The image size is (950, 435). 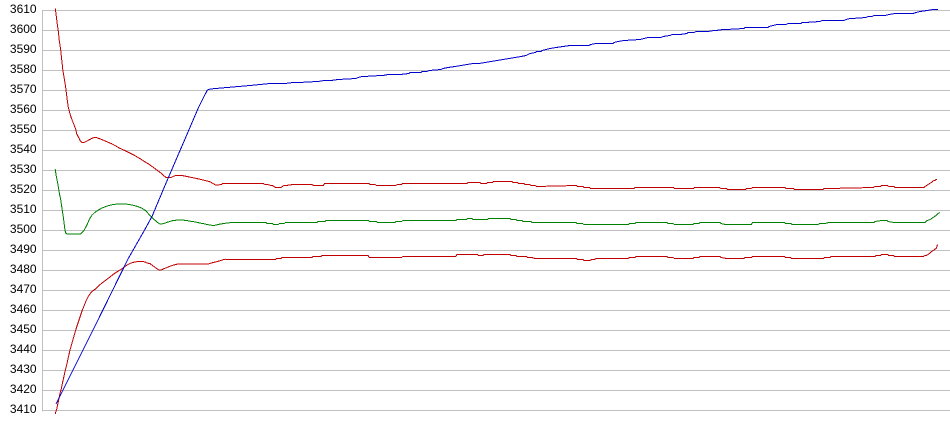 What do you see at coordinates (23, 129) in the screenshot?
I see `svg-text: 3550` at bounding box center [23, 129].